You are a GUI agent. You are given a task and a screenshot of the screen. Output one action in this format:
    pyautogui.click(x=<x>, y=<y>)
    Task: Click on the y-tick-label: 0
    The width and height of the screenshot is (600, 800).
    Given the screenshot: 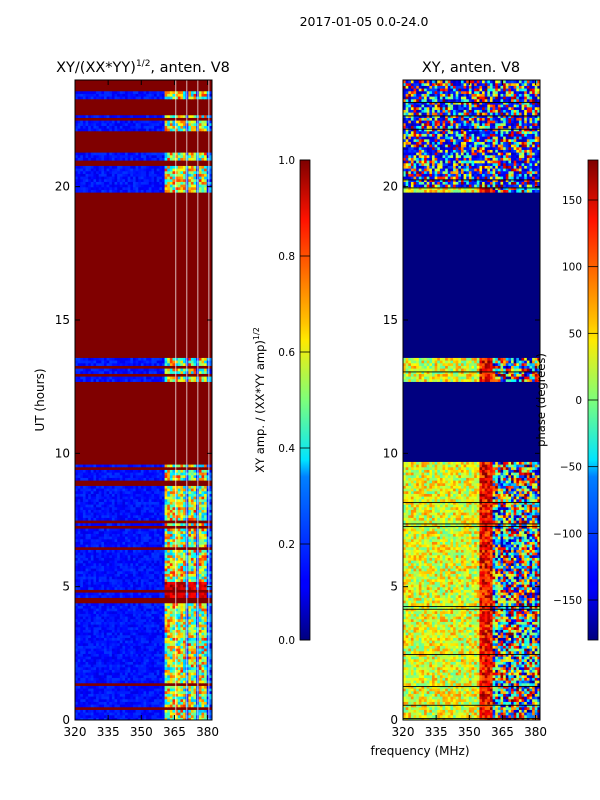 What is the action you would take?
    pyautogui.click(x=394, y=720)
    